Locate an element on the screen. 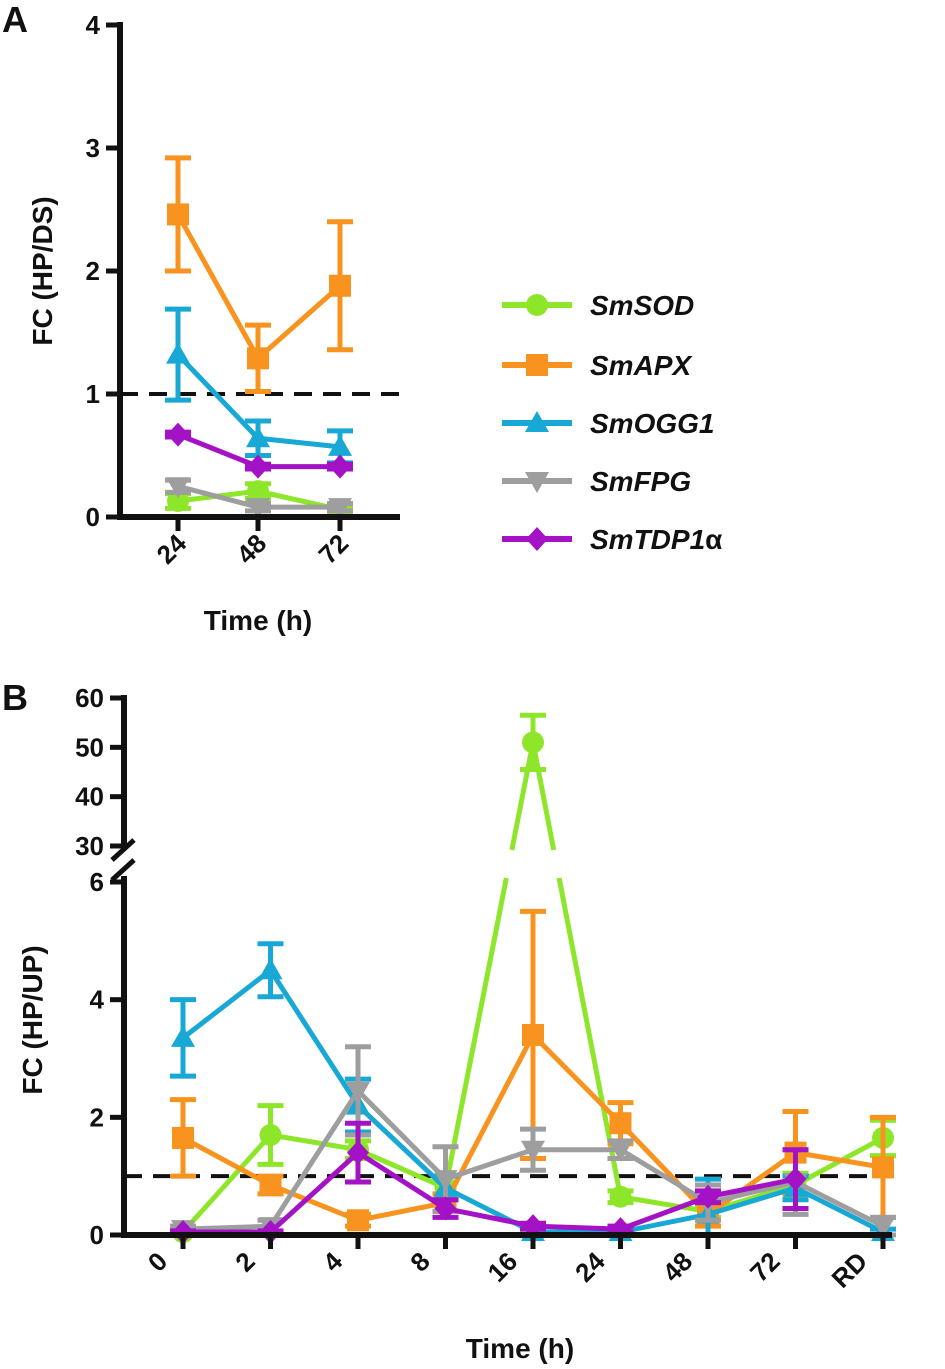 Image resolution: width=945 pixels, height=1369 pixels. legend-item-smogg1: SmOGG1 is located at coordinates (608, 423).